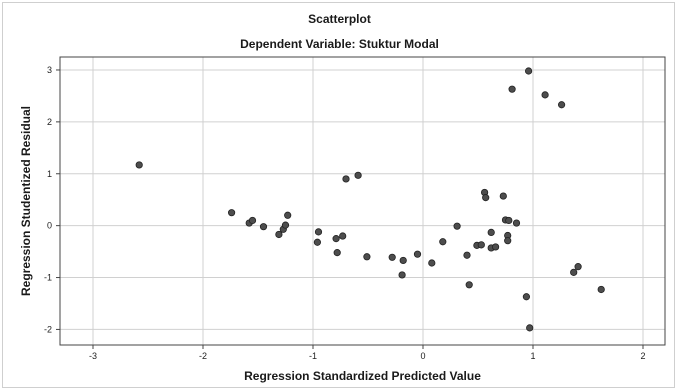 This screenshot has width=679, height=392. I want to click on x-tick-label: -2, so click(203, 356).